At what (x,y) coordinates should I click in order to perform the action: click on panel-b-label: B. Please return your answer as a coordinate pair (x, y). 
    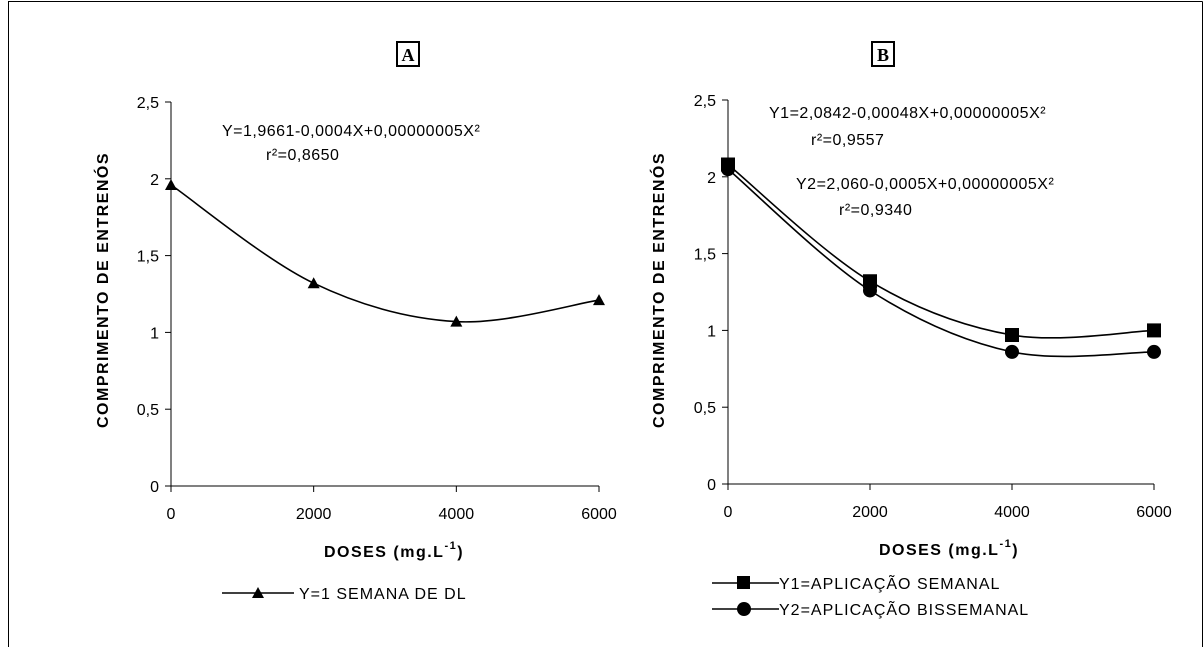
    Looking at the image, I should click on (883, 55).